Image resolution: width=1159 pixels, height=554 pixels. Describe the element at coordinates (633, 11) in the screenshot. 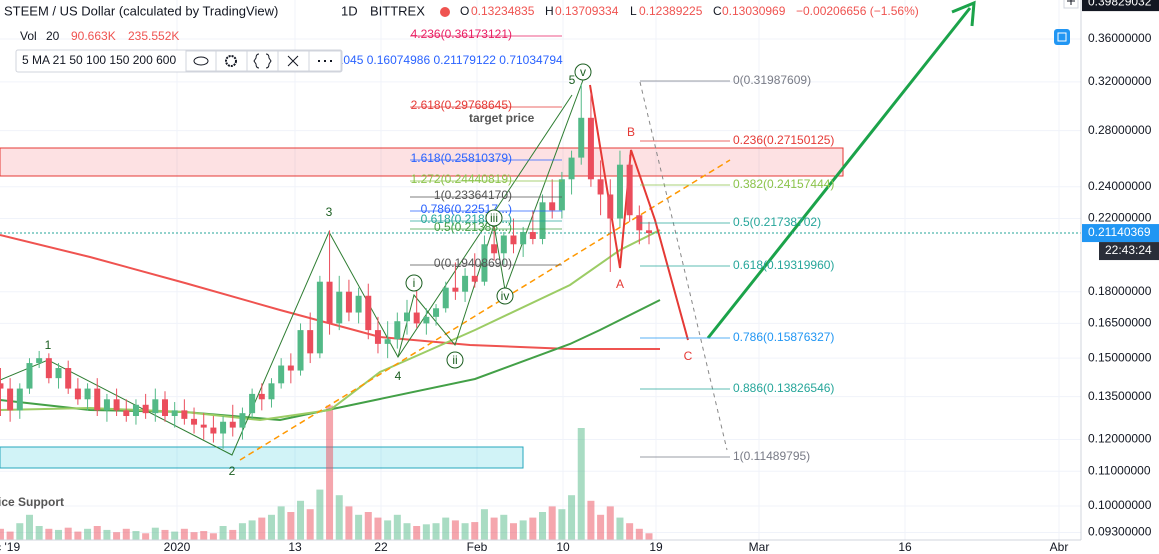

I see `l-label: L` at that location.